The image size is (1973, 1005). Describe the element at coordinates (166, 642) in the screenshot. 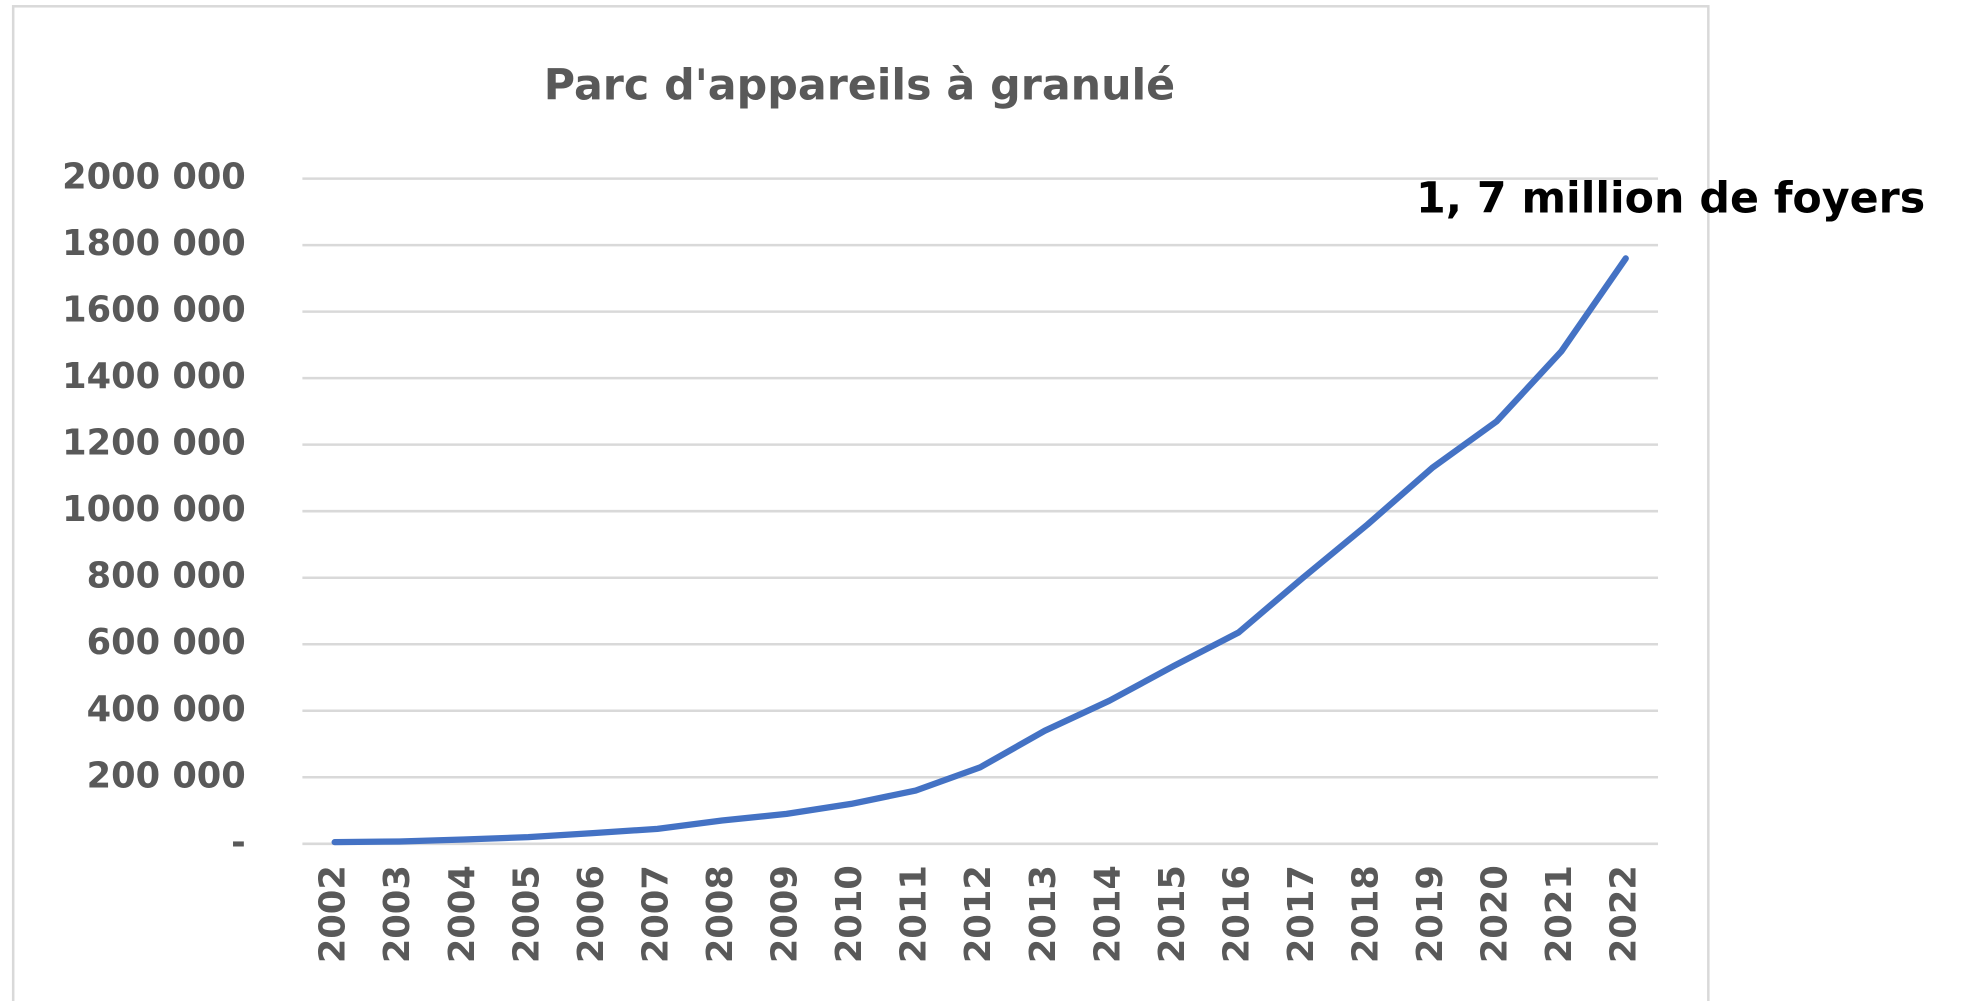

I see `y-tick-label: 600 000` at that location.